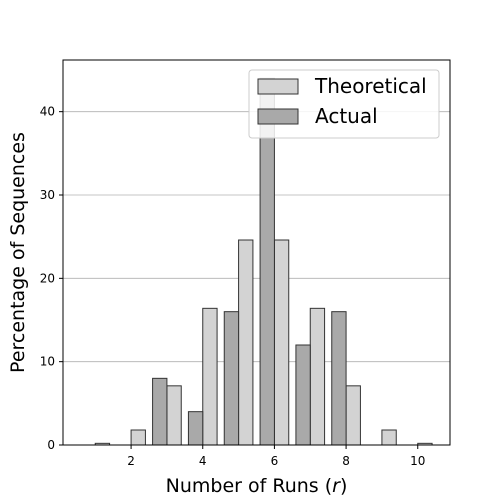  I want to click on x-tick-label: 4, so click(203, 461).